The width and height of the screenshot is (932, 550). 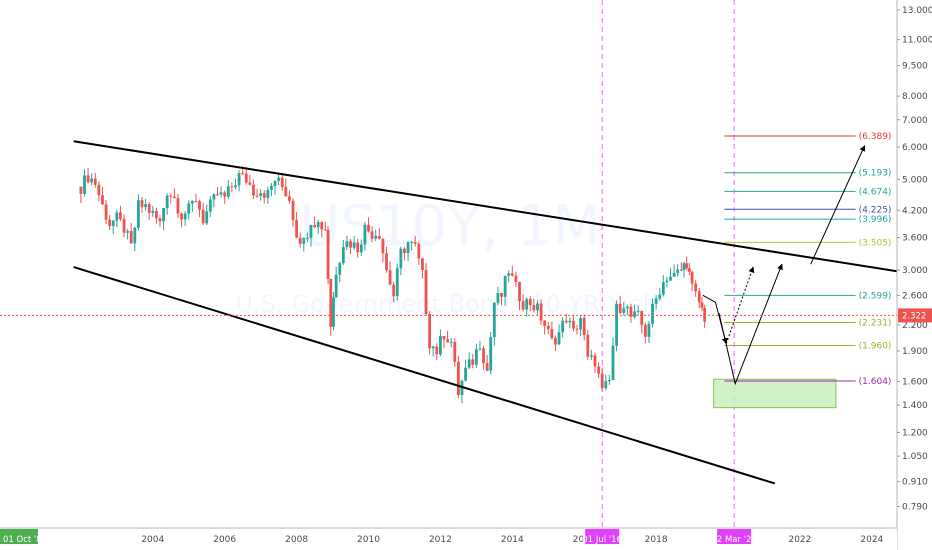 I want to click on fib-level-label: (4.225), so click(x=875, y=210).